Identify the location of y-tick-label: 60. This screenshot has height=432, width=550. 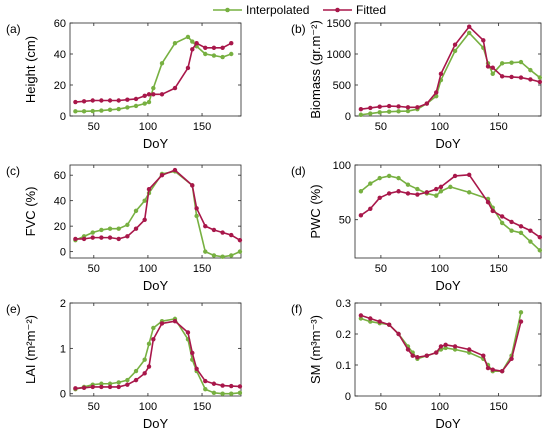
(60, 24).